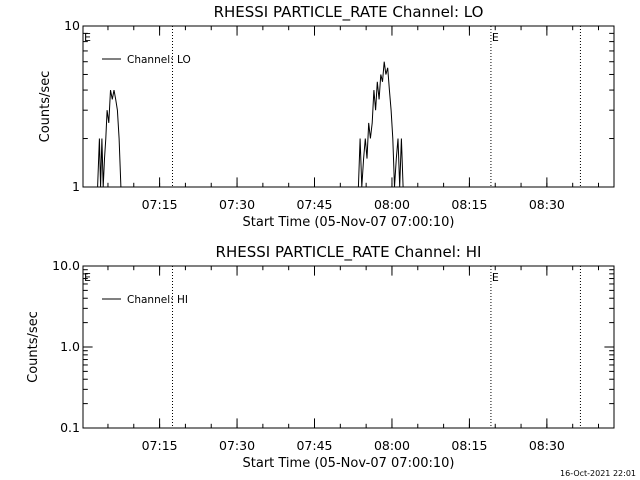 This screenshot has height=480, width=640. I want to click on legend-label: Channel: LO, so click(159, 60).